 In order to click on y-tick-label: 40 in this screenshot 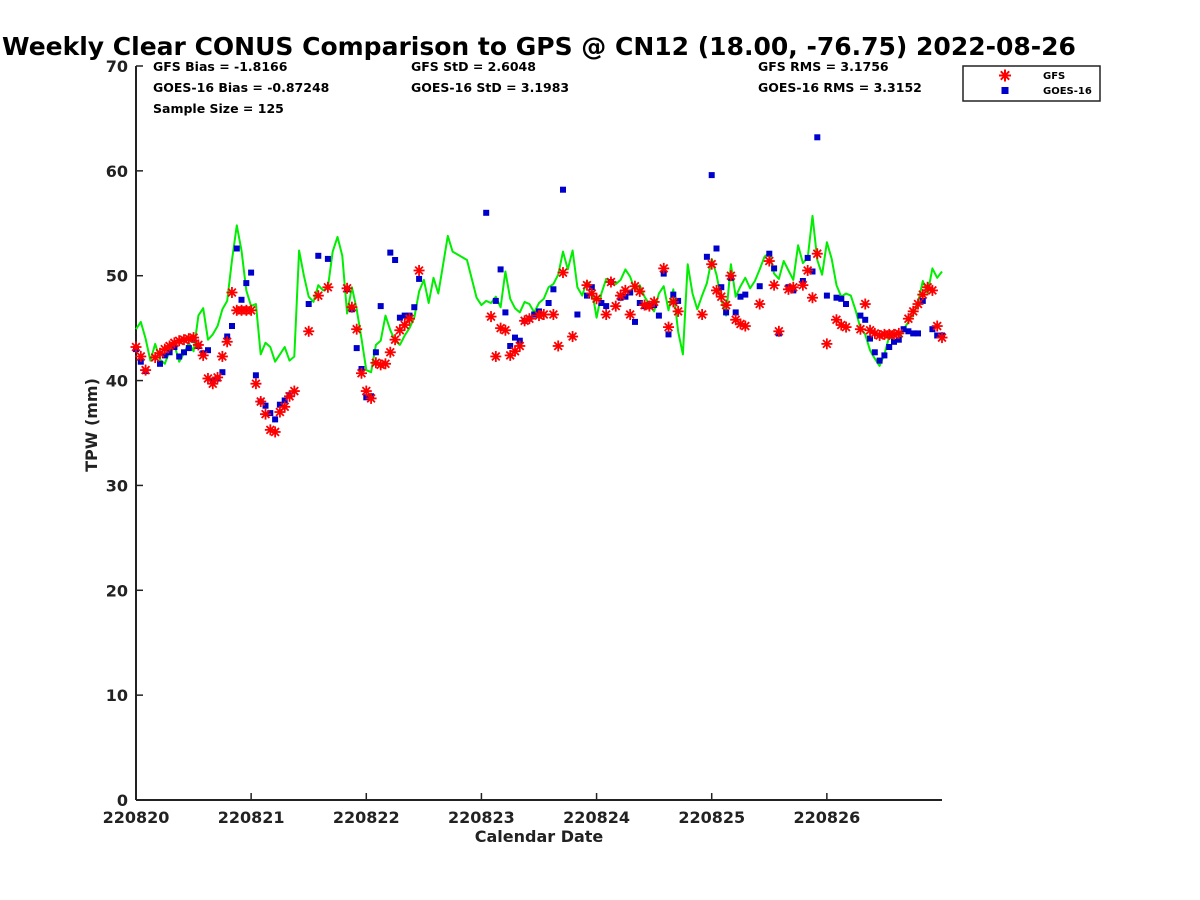, I will do `click(117, 381)`.